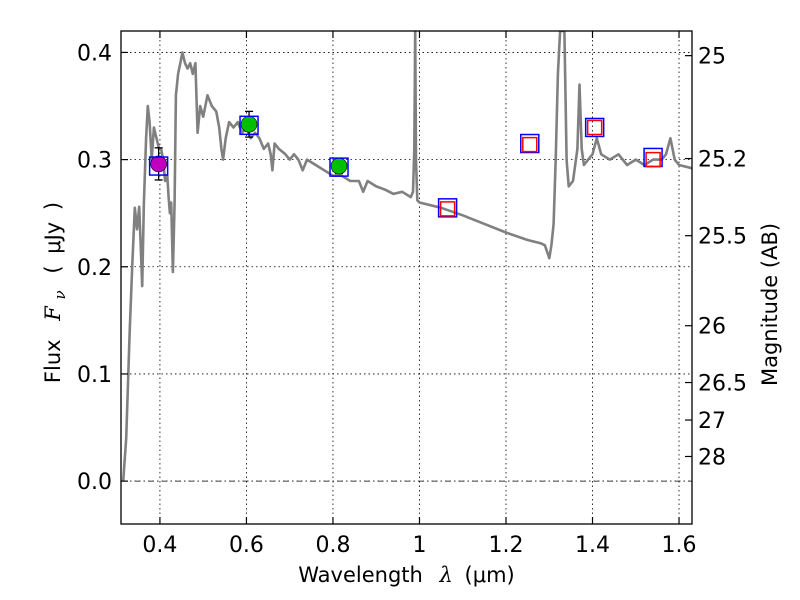 Image resolution: width=800 pixels, height=600 pixels. Describe the element at coordinates (405, 164) in the screenshot. I see `markers-layer` at that location.